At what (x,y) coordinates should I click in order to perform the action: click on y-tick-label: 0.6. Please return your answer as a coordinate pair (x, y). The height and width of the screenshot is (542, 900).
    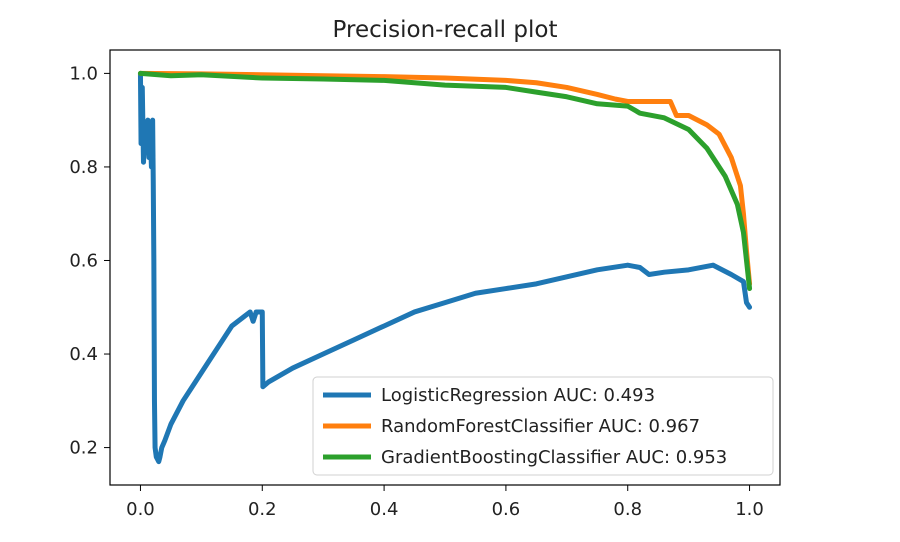
    Looking at the image, I should click on (83, 260).